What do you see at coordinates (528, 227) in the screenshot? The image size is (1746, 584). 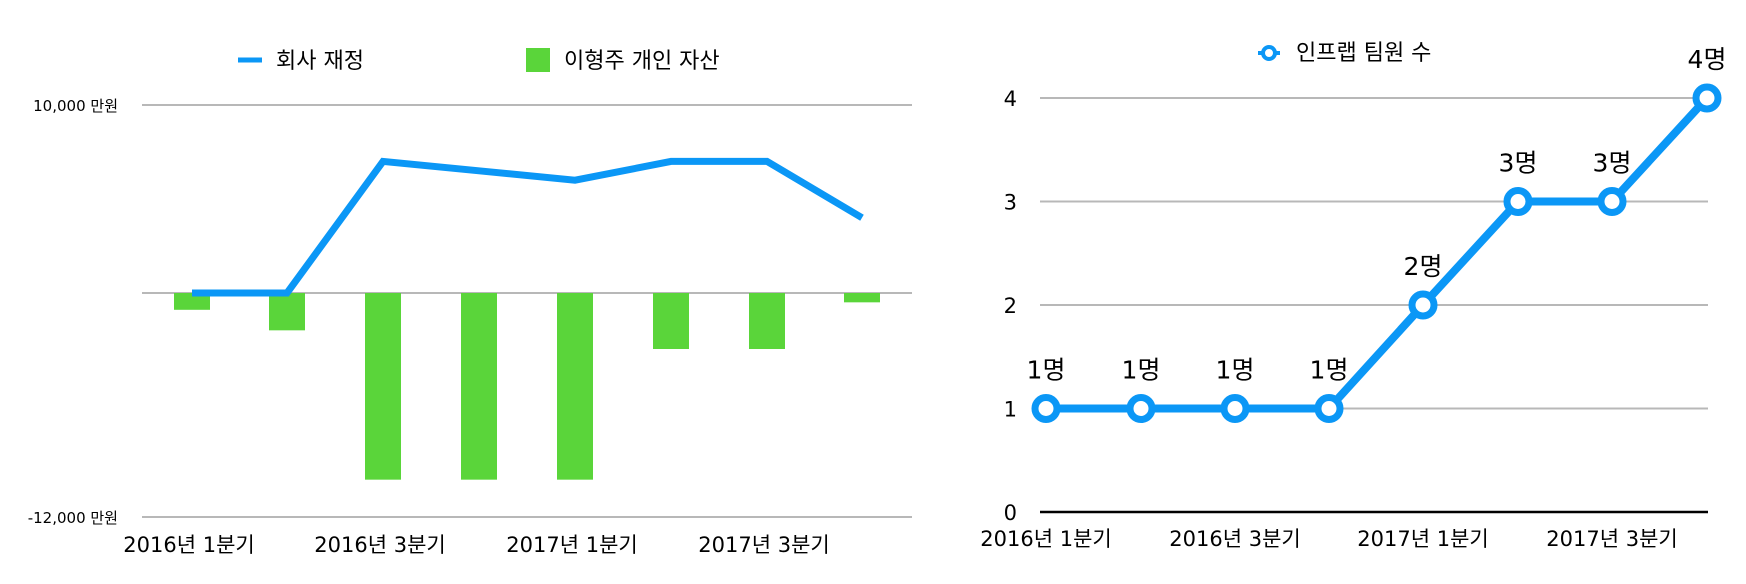 I see `line-company` at bounding box center [528, 227].